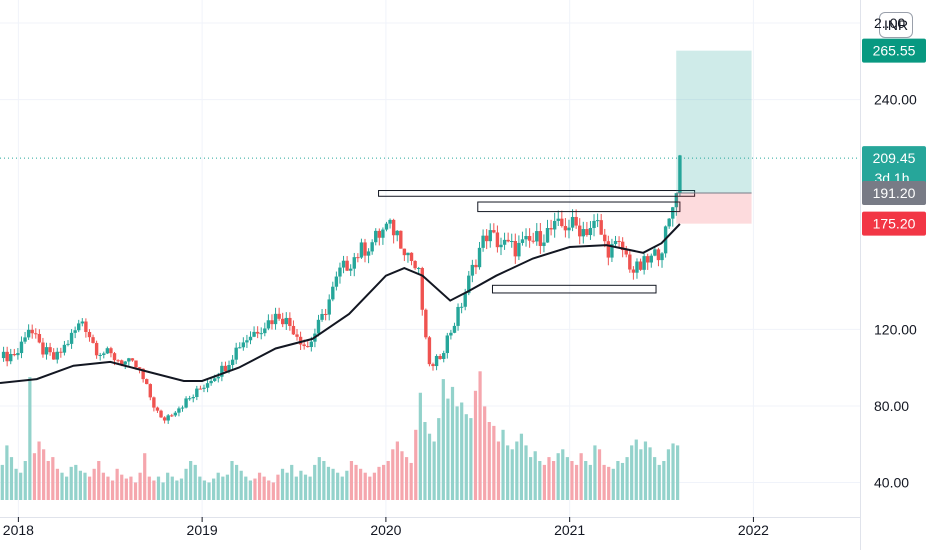 The width and height of the screenshot is (932, 550). What do you see at coordinates (895, 329) in the screenshot?
I see `y-tick-label: 120.00` at bounding box center [895, 329].